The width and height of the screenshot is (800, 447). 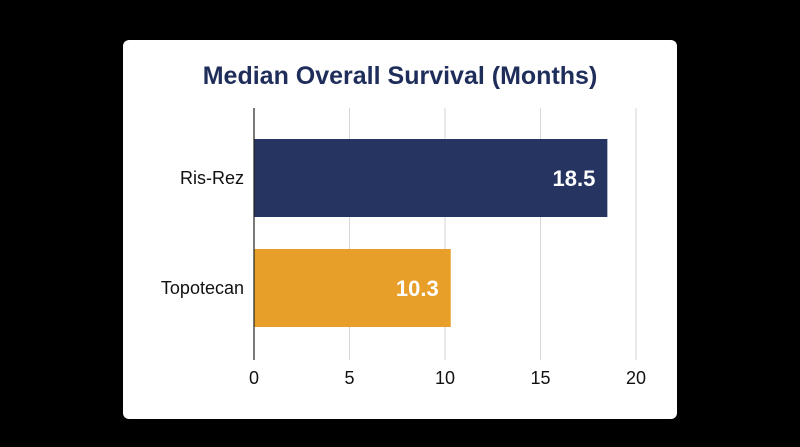 I want to click on x-tick-label-0: 0, so click(x=254, y=378).